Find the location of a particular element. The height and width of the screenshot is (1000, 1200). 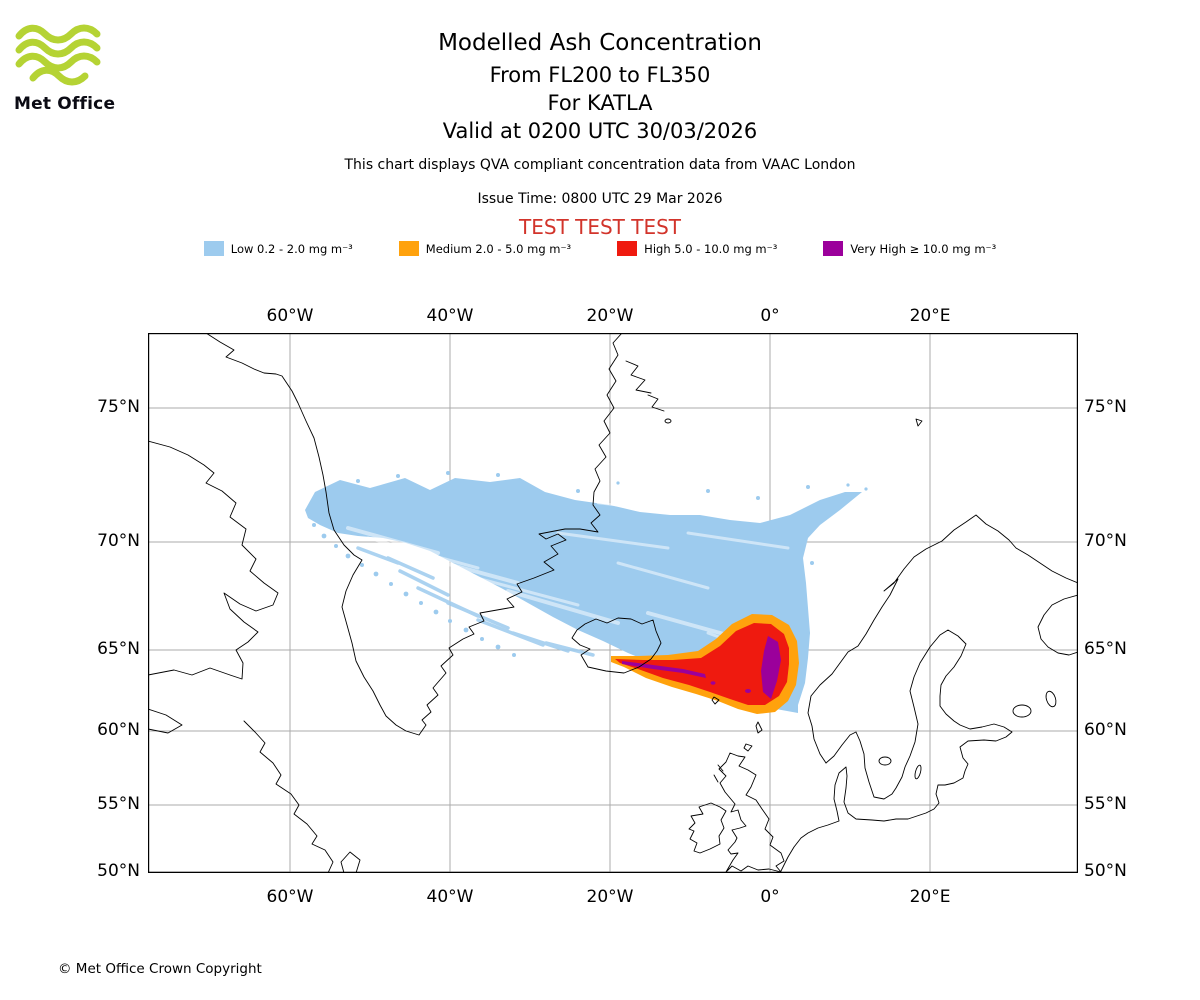

island-bear is located at coordinates (919, 422).